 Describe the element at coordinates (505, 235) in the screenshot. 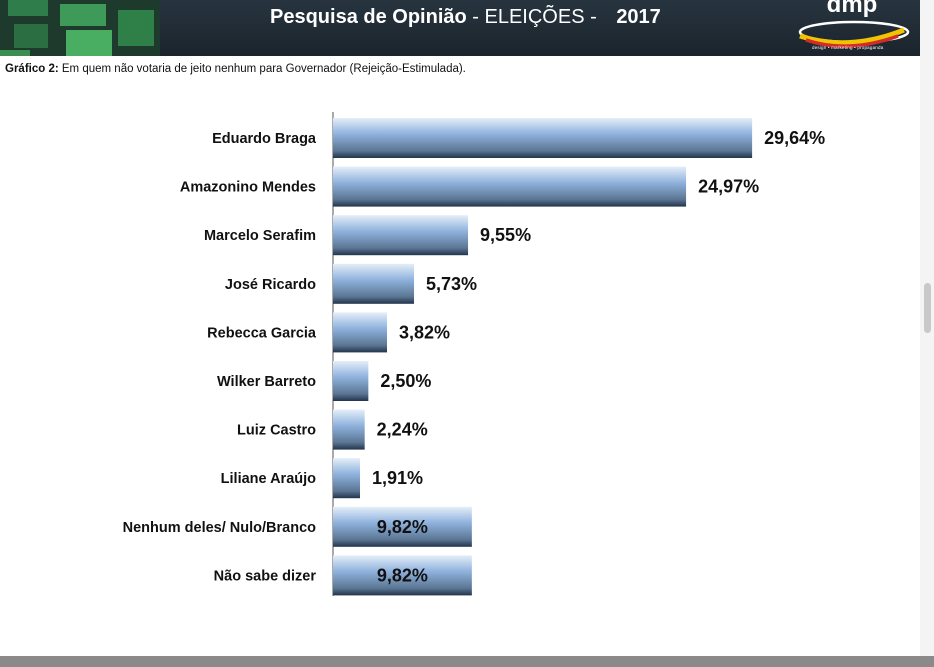

I see `value-label: 9,55%` at that location.